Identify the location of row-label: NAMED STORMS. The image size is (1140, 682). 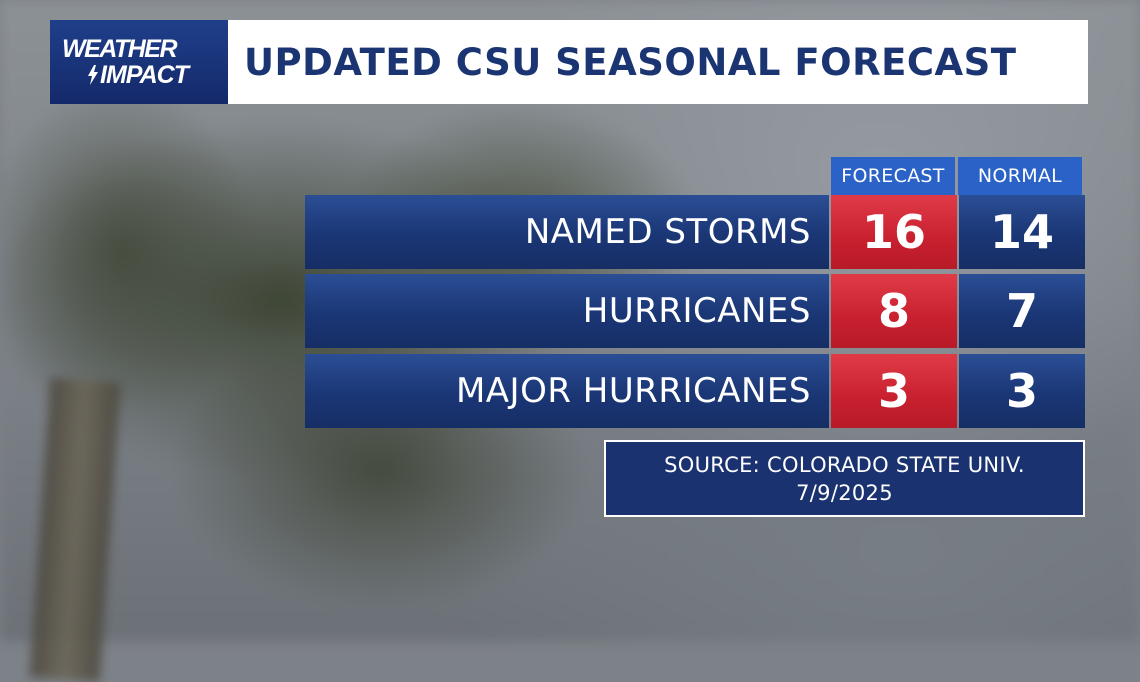
(567, 232).